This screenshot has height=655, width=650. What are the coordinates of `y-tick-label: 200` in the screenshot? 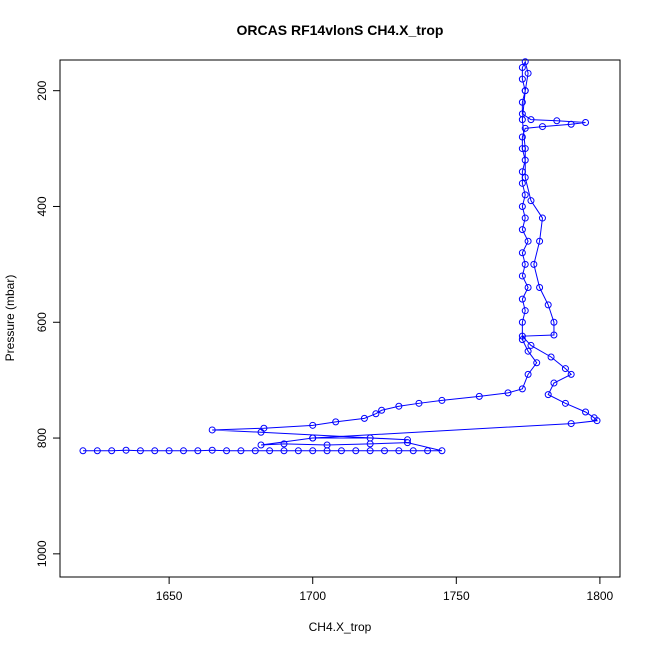 It's located at (42, 90).